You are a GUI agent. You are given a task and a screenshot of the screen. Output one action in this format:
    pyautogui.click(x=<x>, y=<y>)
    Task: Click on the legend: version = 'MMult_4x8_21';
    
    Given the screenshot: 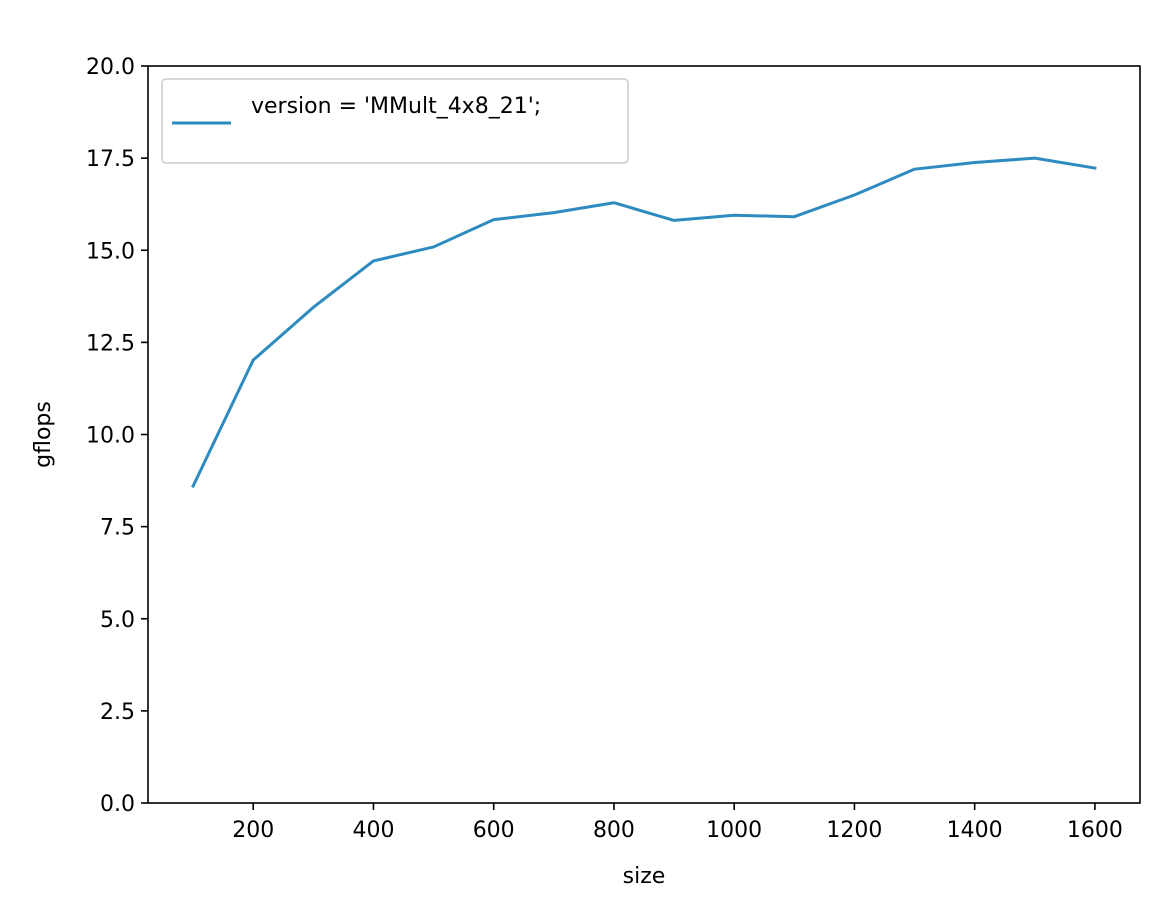 What is the action you would take?
    pyautogui.click(x=395, y=121)
    